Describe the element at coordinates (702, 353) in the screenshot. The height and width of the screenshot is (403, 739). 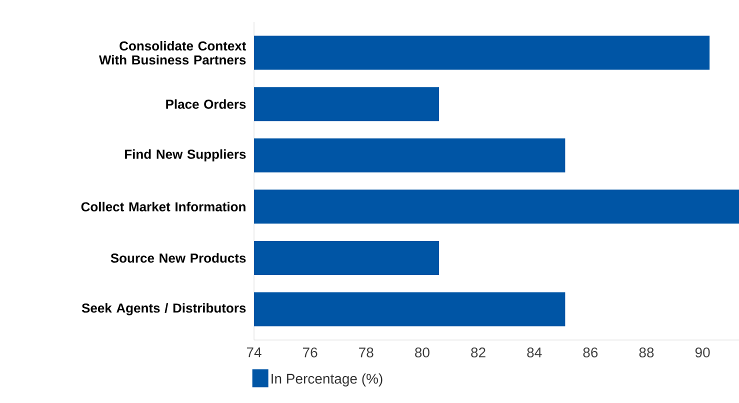
I see `x-tick-label: 90` at that location.